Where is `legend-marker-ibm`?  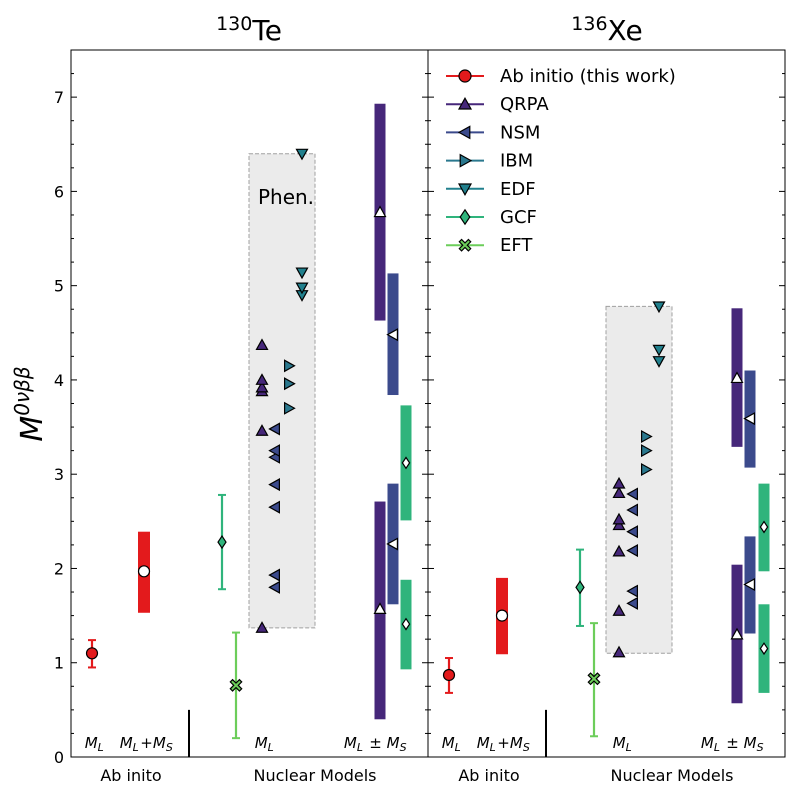 legend-marker-ibm is located at coordinates (466, 160).